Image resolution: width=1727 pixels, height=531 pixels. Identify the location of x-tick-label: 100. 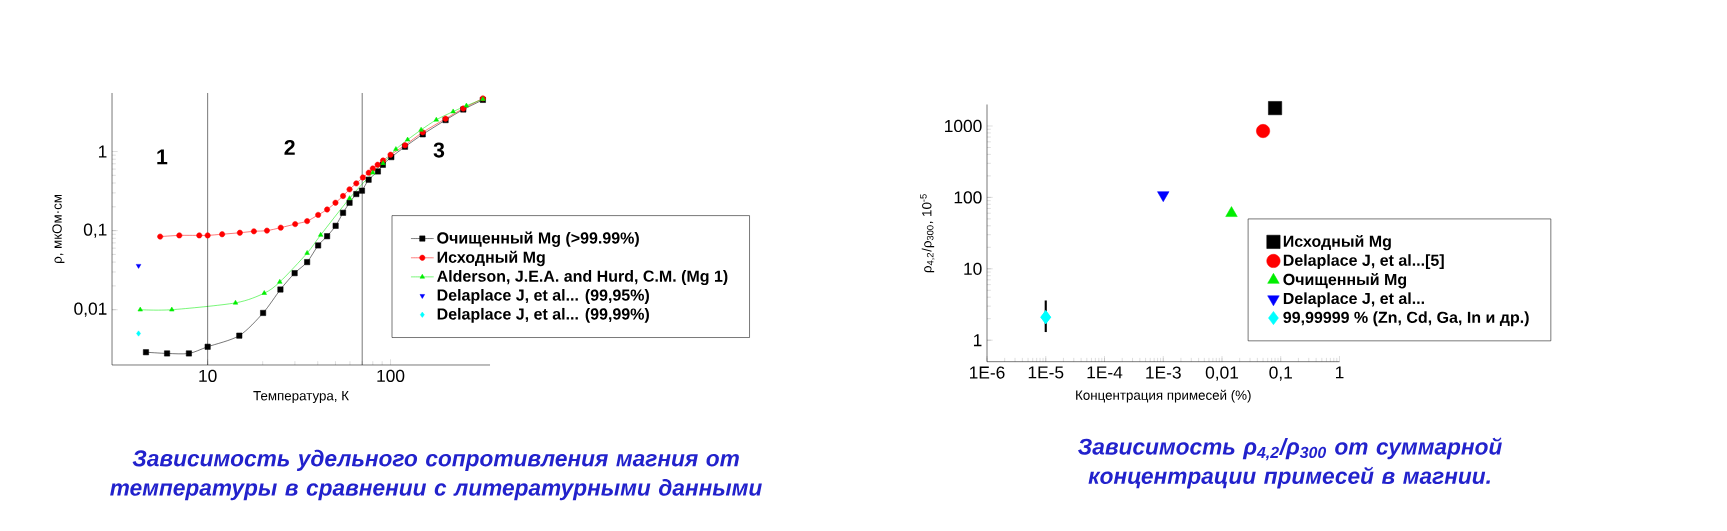
(391, 375).